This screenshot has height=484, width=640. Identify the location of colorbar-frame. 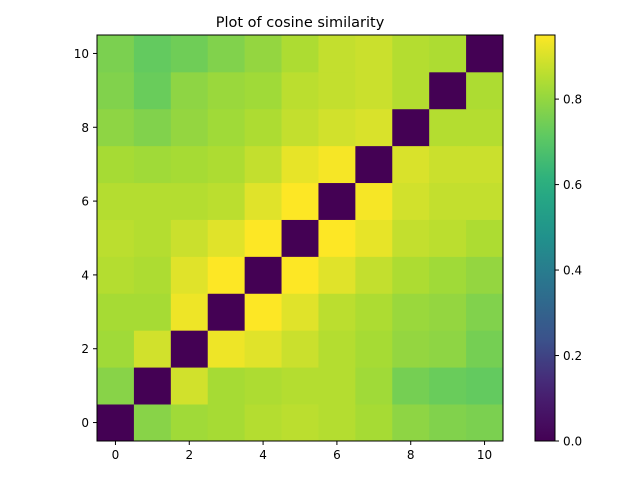
(545, 238).